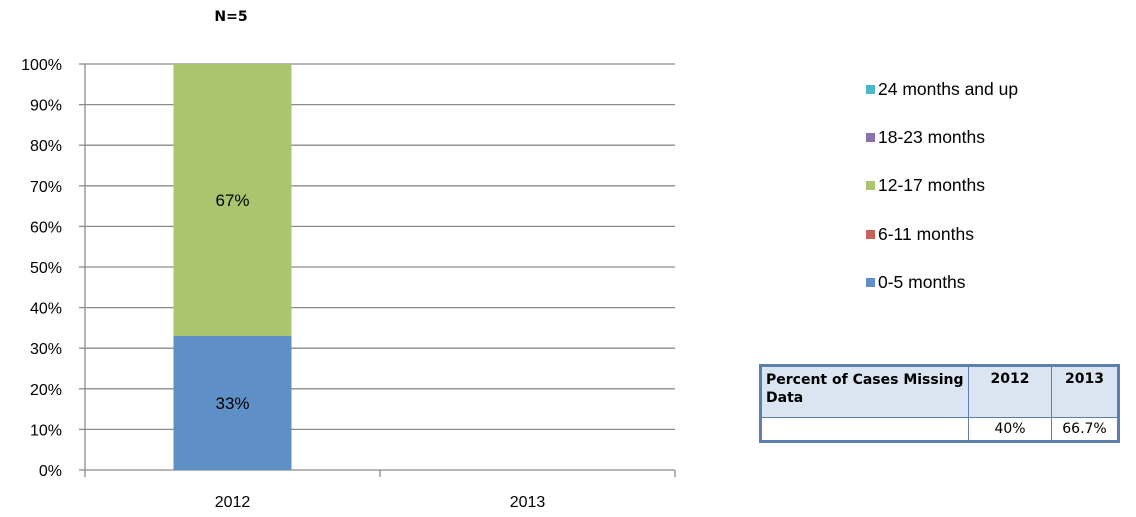 Image resolution: width=1136 pixels, height=517 pixels. What do you see at coordinates (922, 282) in the screenshot?
I see `legend-label: 0-5 months` at bounding box center [922, 282].